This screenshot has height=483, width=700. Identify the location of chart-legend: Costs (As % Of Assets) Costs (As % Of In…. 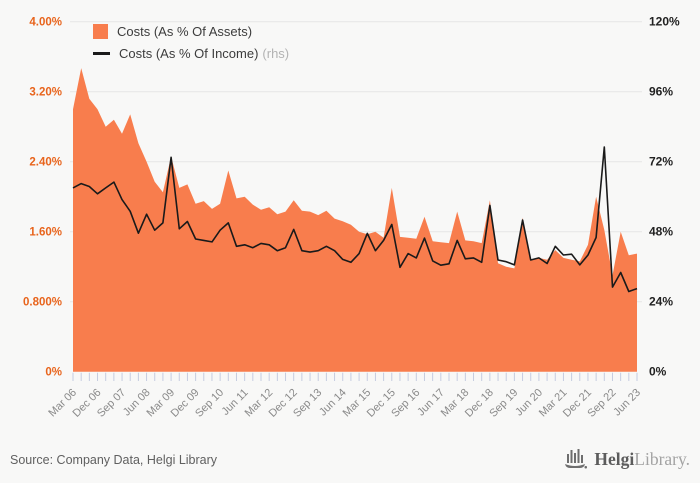
(191, 42).